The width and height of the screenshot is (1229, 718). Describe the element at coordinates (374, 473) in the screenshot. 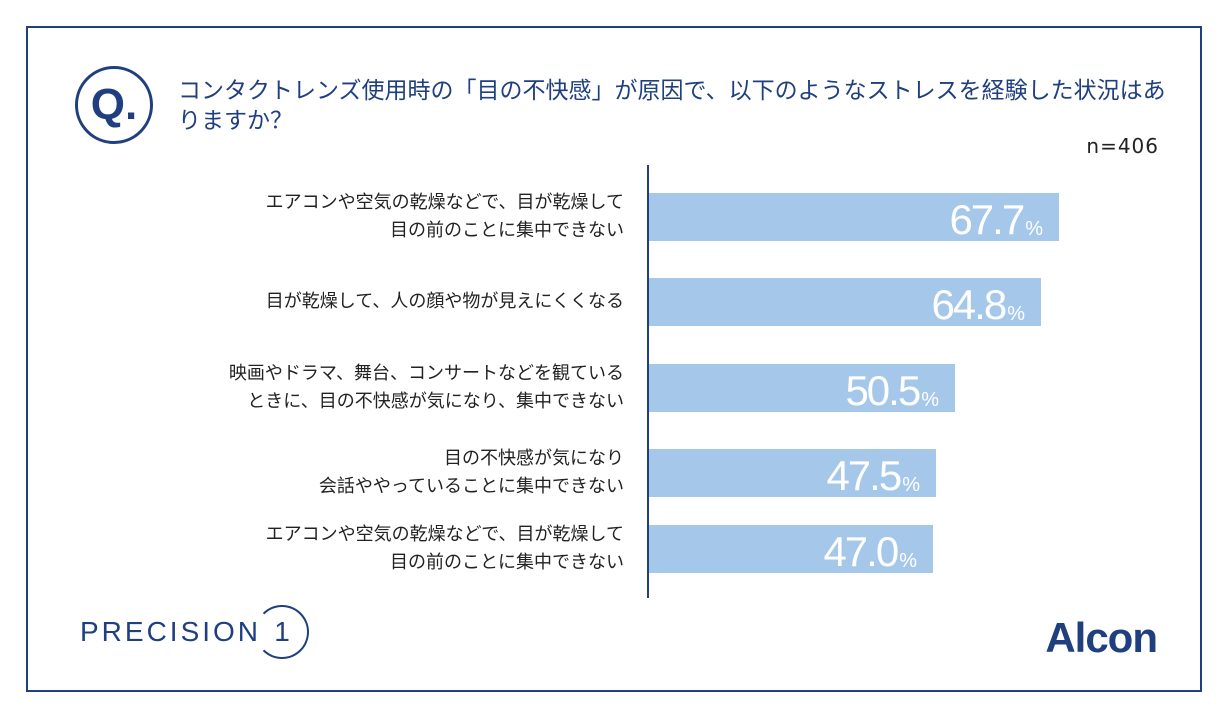

I see `category-label: 目の不快感が気になり会話ややっていることに集中できない` at that location.